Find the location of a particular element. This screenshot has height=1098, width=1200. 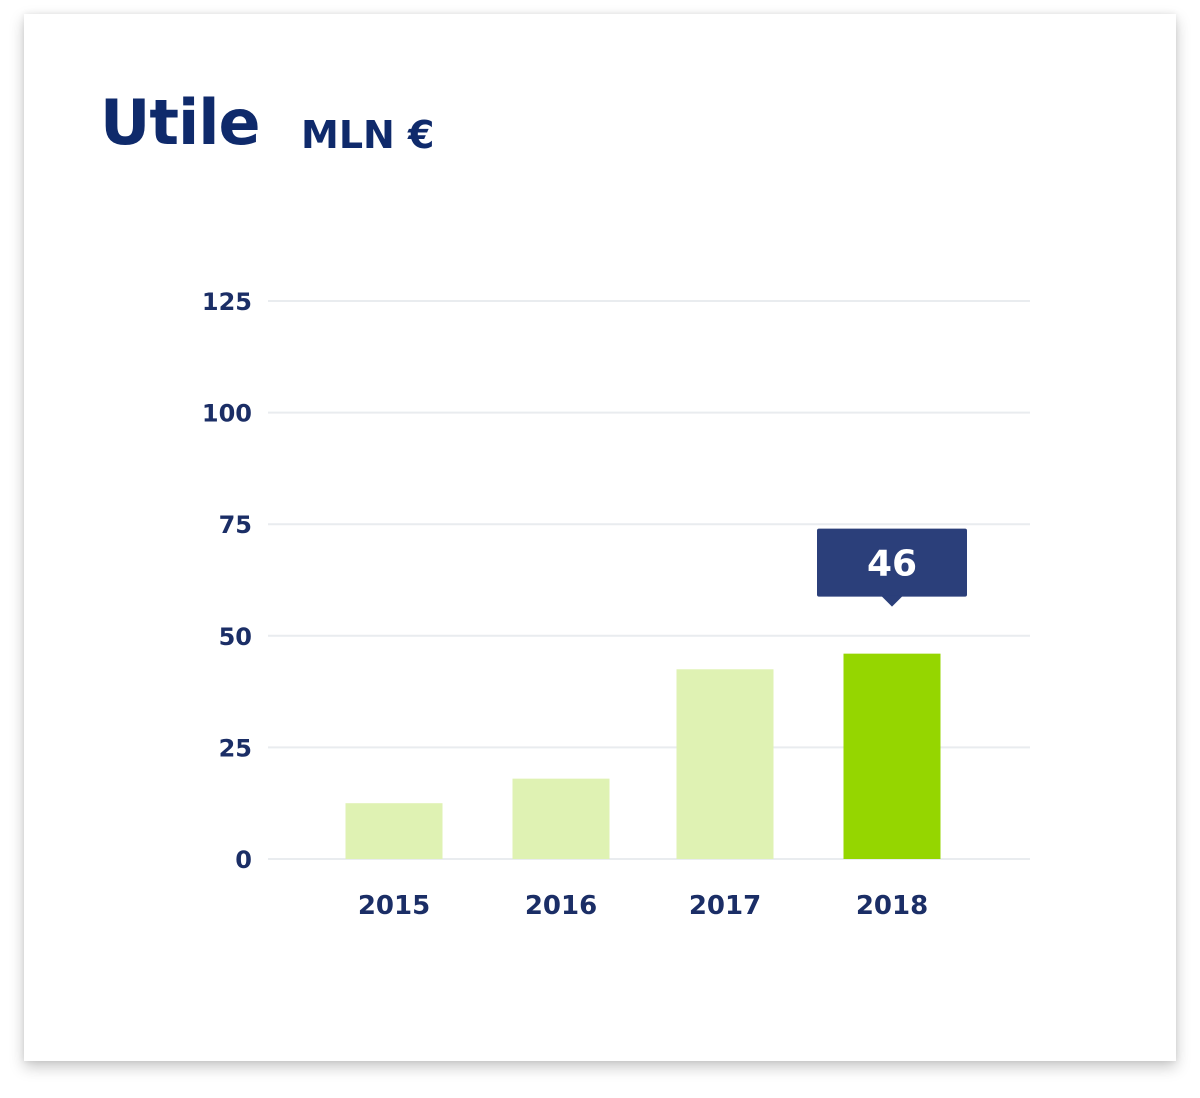

value-callout: 46 is located at coordinates (892, 567).